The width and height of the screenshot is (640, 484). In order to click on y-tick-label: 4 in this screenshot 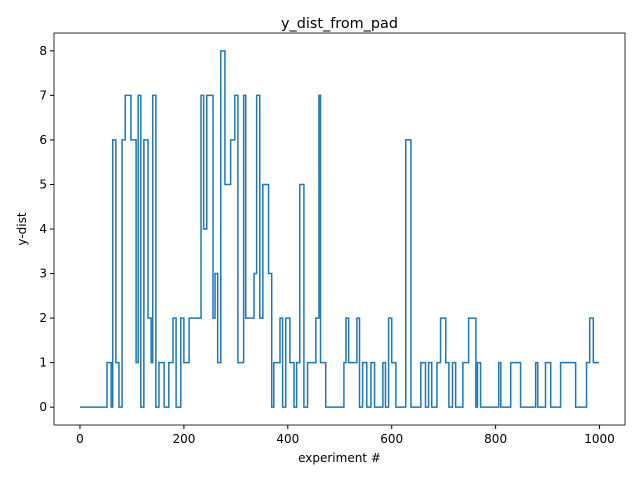, I will do `click(43, 229)`.